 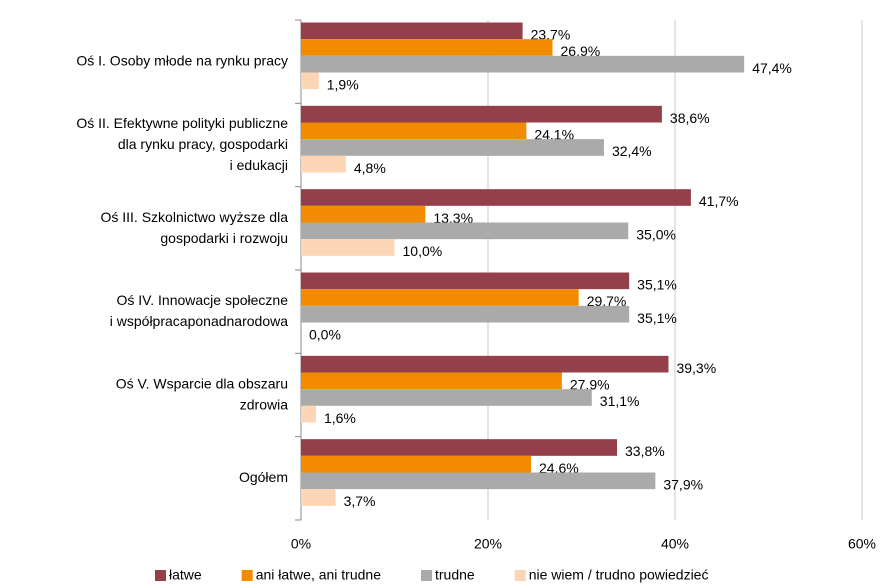 What do you see at coordinates (581, 51) in the screenshot?
I see `value-label: 26,9%` at bounding box center [581, 51].